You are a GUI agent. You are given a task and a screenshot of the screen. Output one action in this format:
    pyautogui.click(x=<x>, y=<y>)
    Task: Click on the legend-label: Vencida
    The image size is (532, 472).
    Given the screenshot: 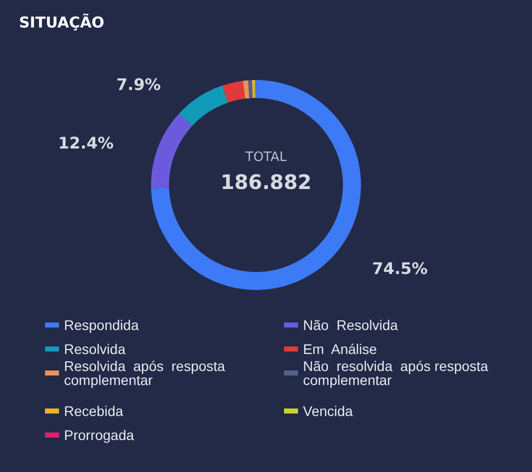 What is the action you would take?
    pyautogui.click(x=328, y=411)
    